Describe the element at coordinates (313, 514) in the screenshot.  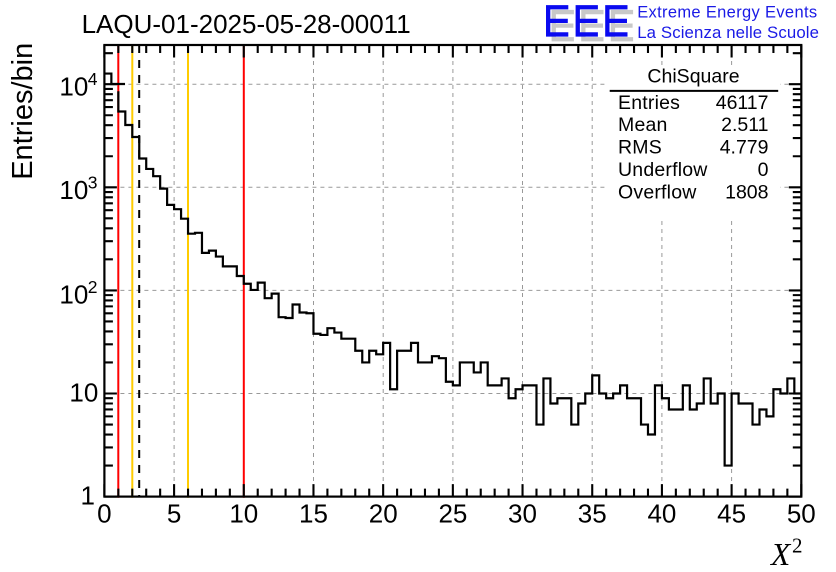
I see `svg-text: 15` at that location.